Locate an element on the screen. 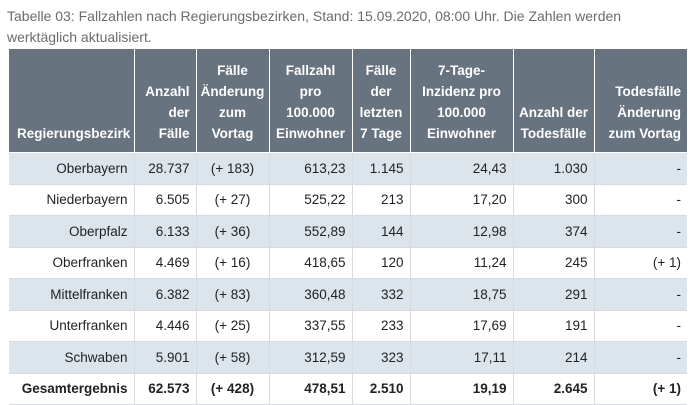  cell-cases-change: (+ 83) is located at coordinates (233, 294).